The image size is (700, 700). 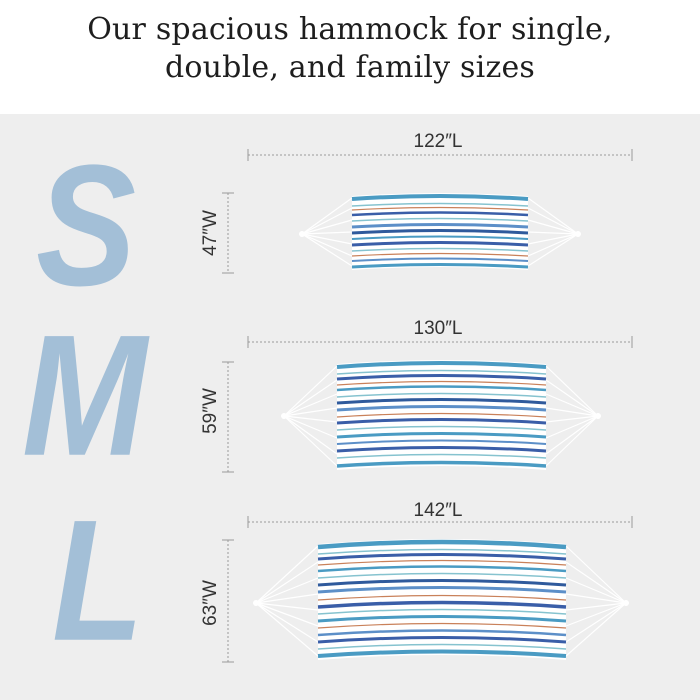 I want to click on length-label-small: 122″L, so click(x=438, y=141).